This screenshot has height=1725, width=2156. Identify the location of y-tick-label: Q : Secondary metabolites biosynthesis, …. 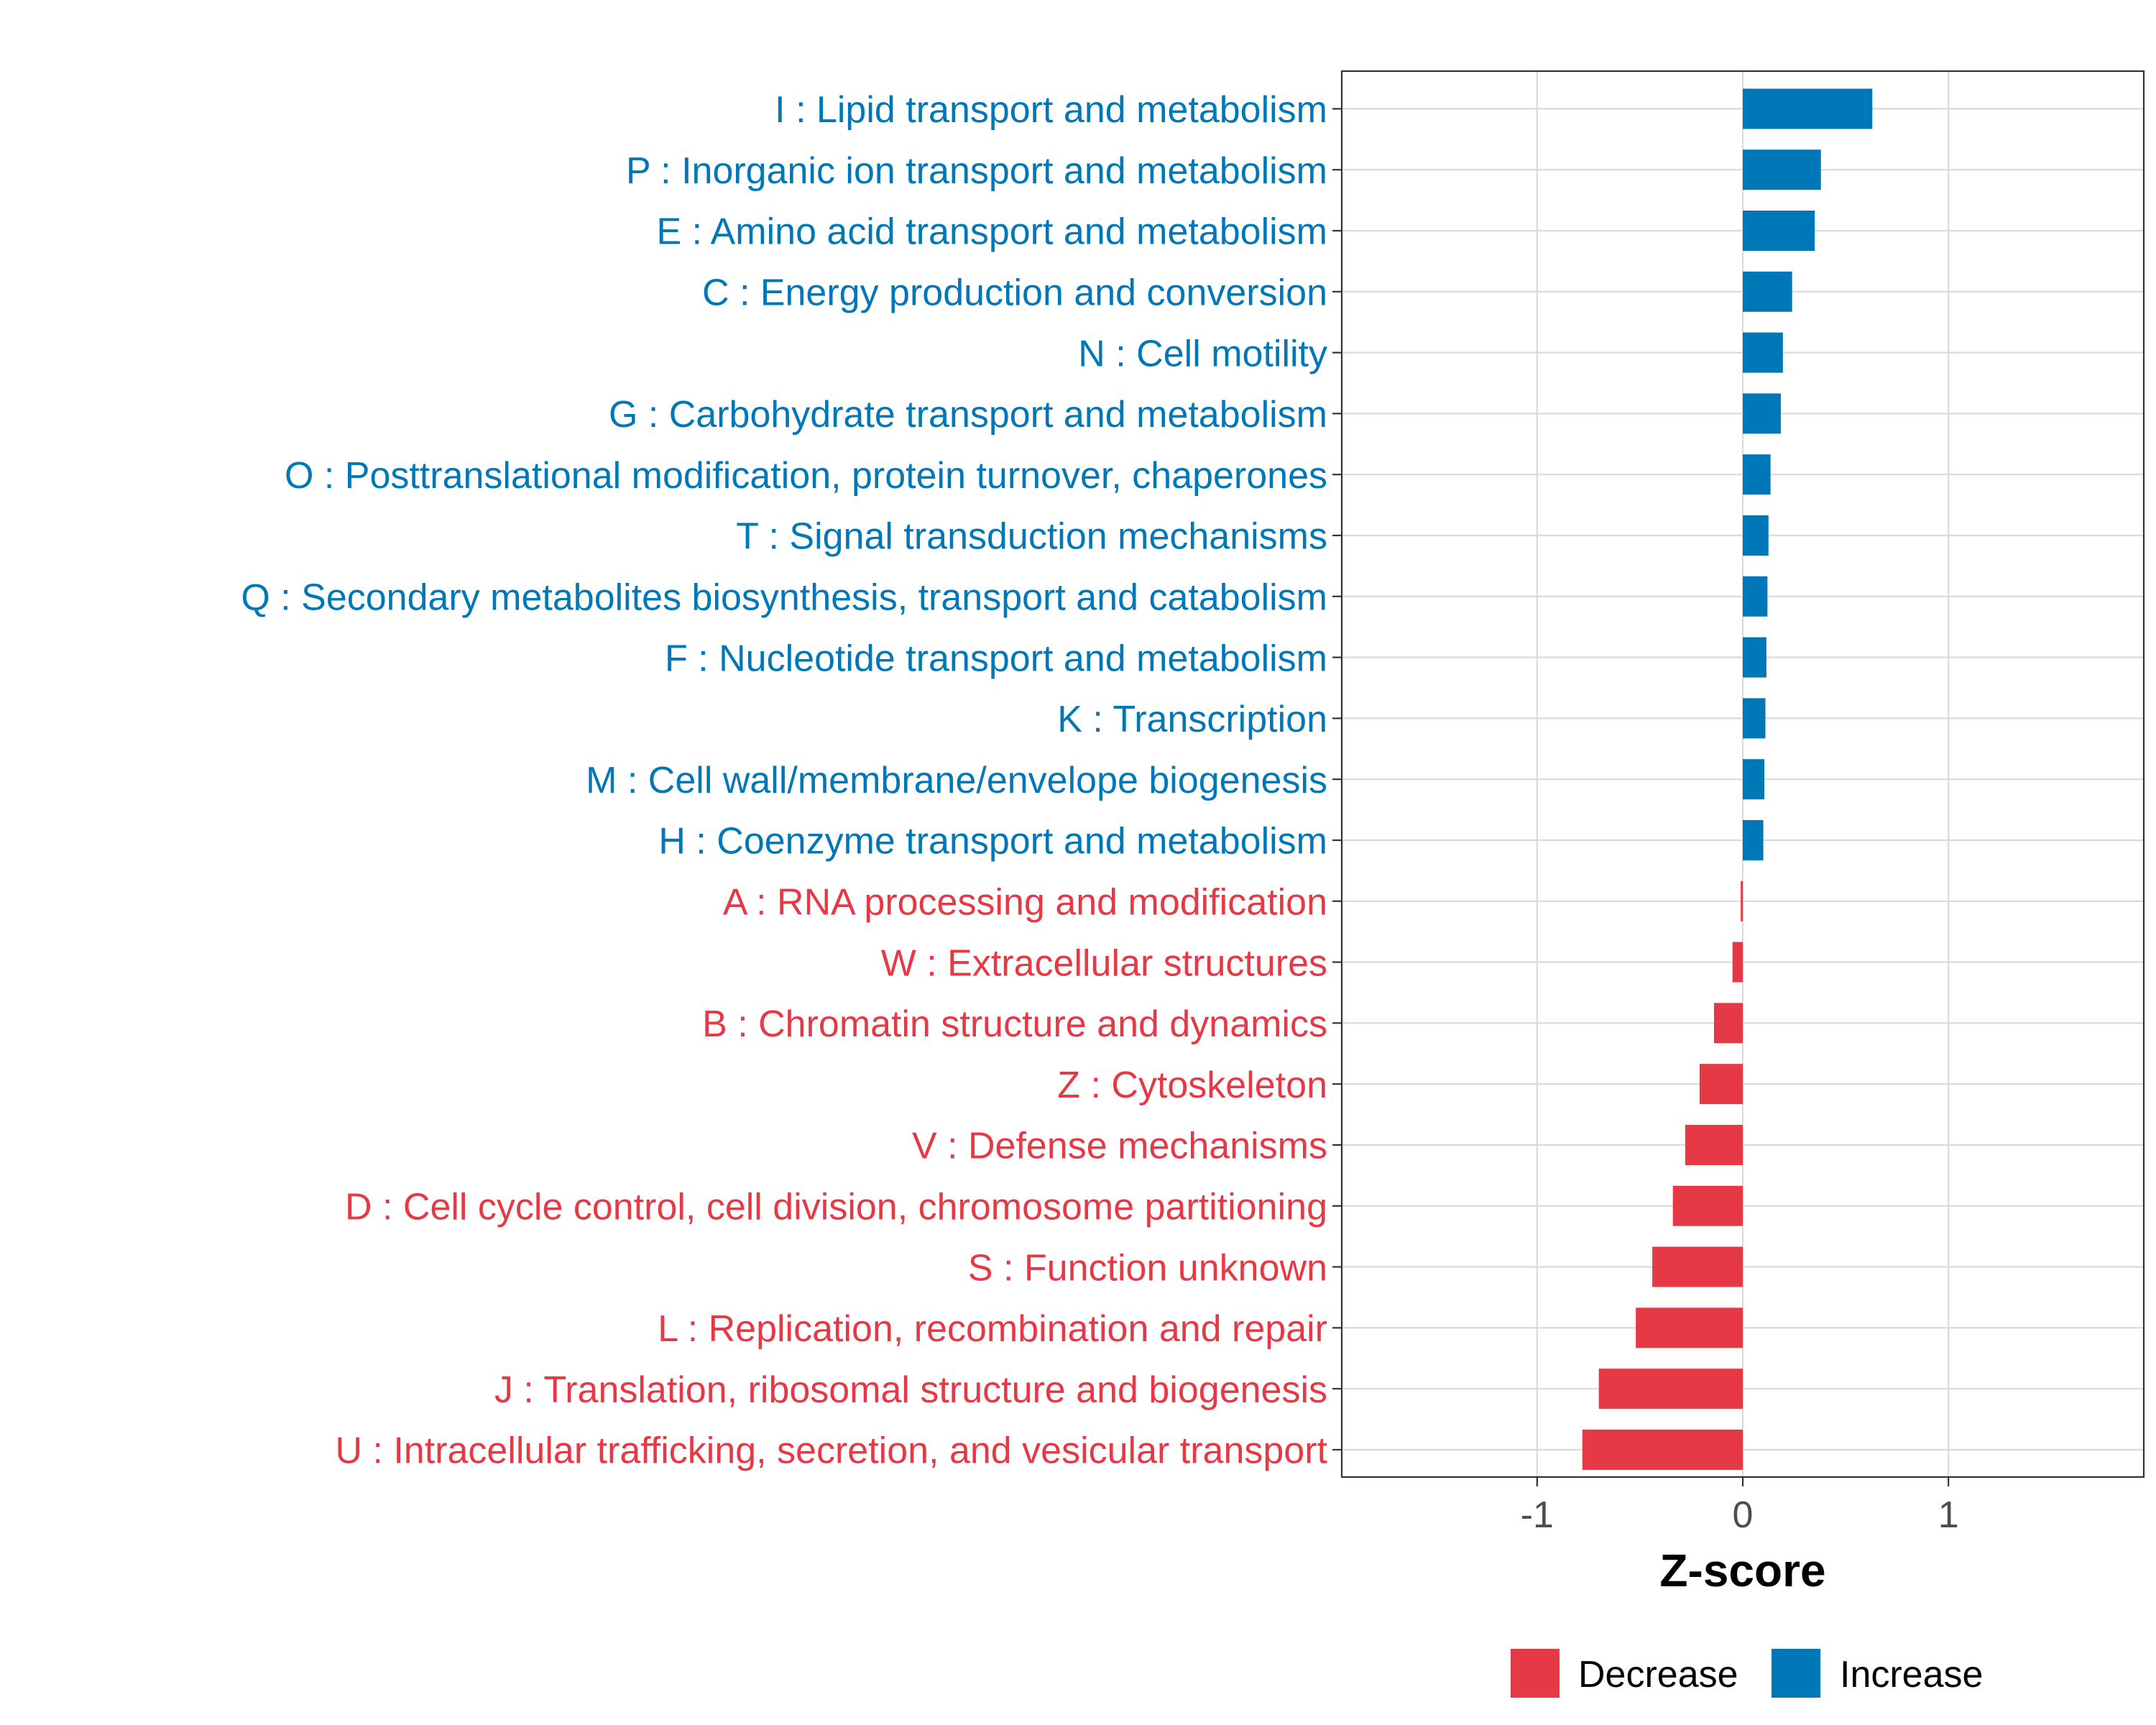
(784, 598).